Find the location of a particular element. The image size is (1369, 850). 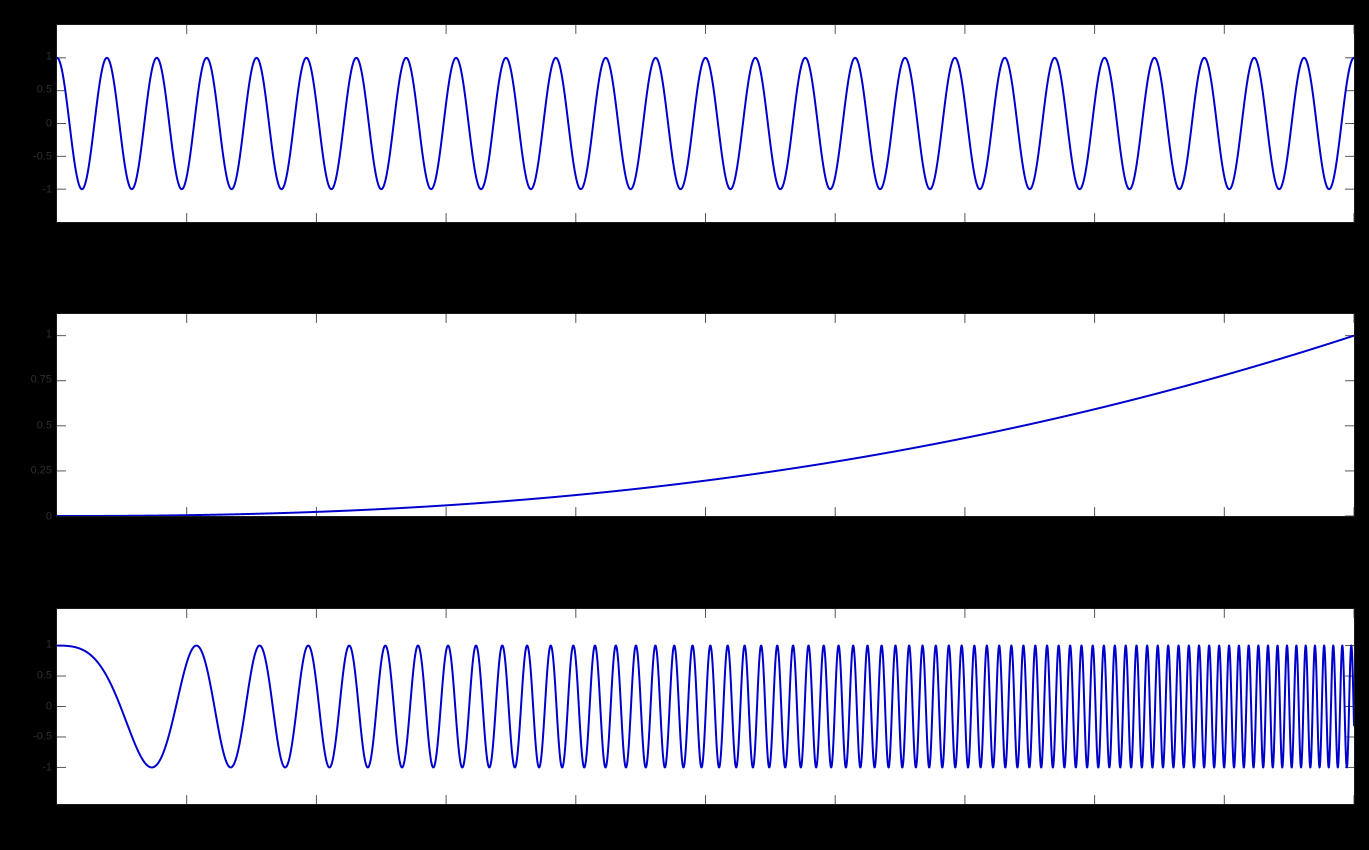

sine-plot-y-tick-label: -0.5 is located at coordinates (42, 156).